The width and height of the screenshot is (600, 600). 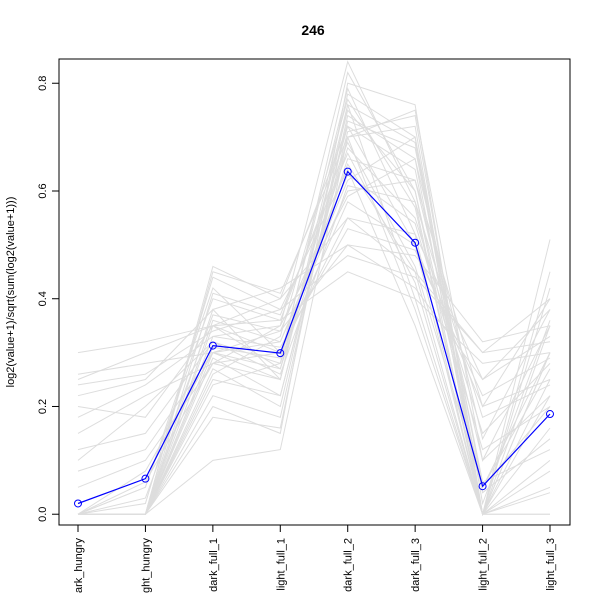 What do you see at coordinates (79, 566) in the screenshot?
I see `x-tick-label: ark_hungry` at bounding box center [79, 566].